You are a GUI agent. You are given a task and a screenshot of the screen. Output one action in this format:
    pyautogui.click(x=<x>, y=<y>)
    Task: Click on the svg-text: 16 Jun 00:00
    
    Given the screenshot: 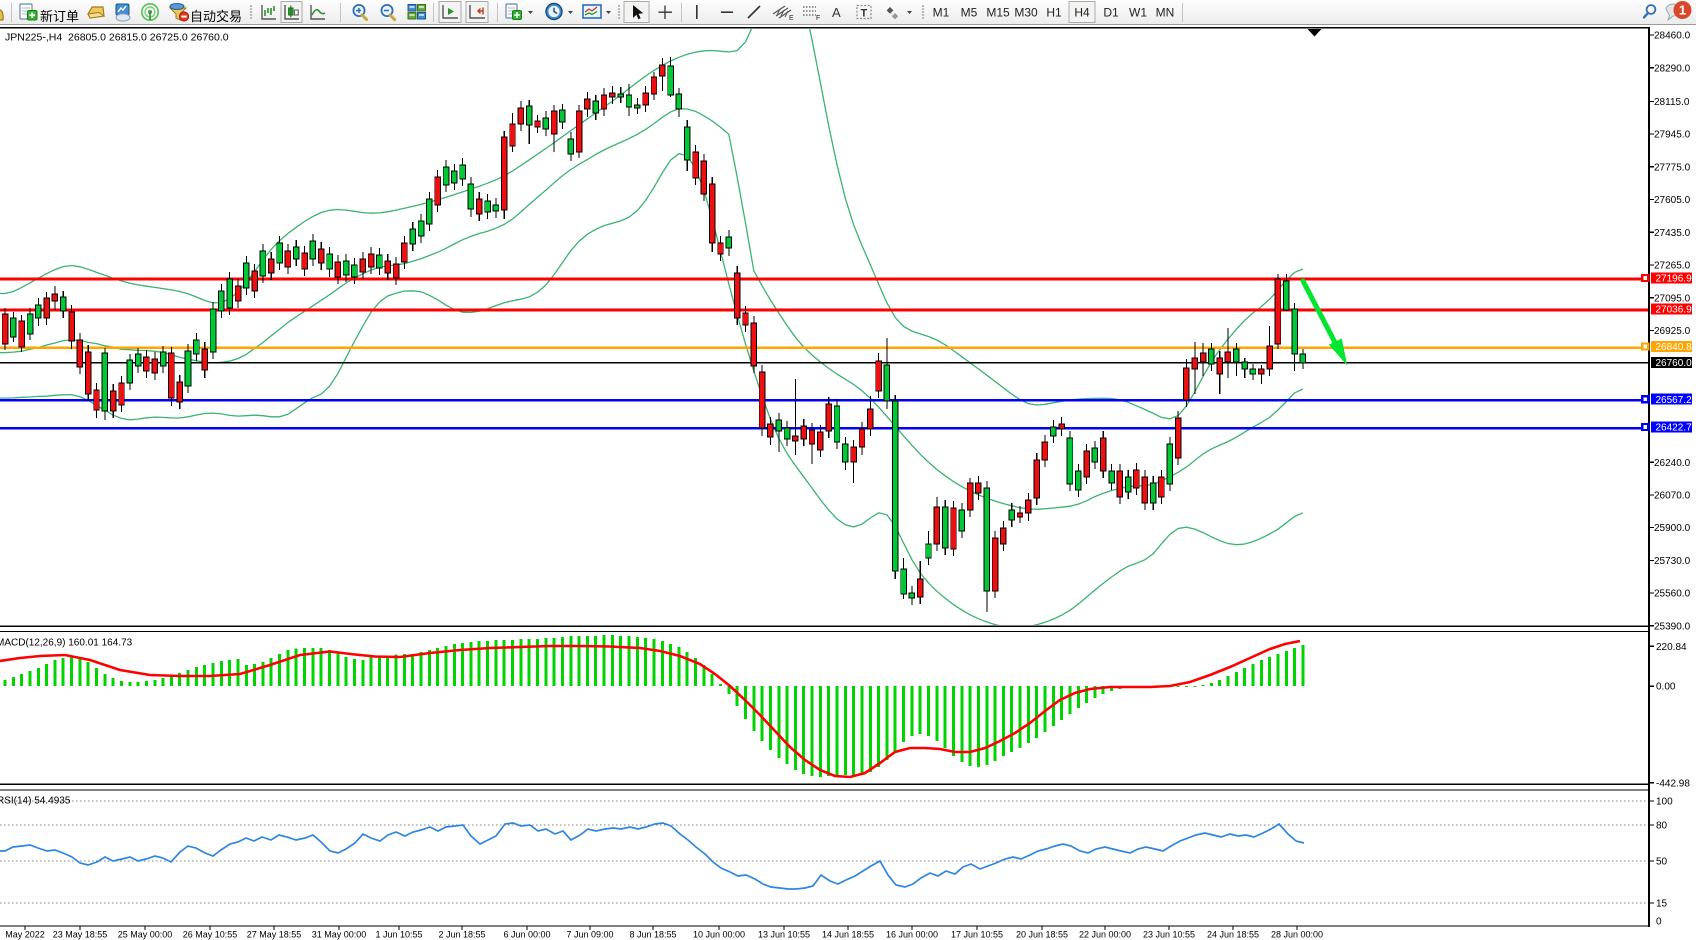 What is the action you would take?
    pyautogui.click(x=912, y=934)
    